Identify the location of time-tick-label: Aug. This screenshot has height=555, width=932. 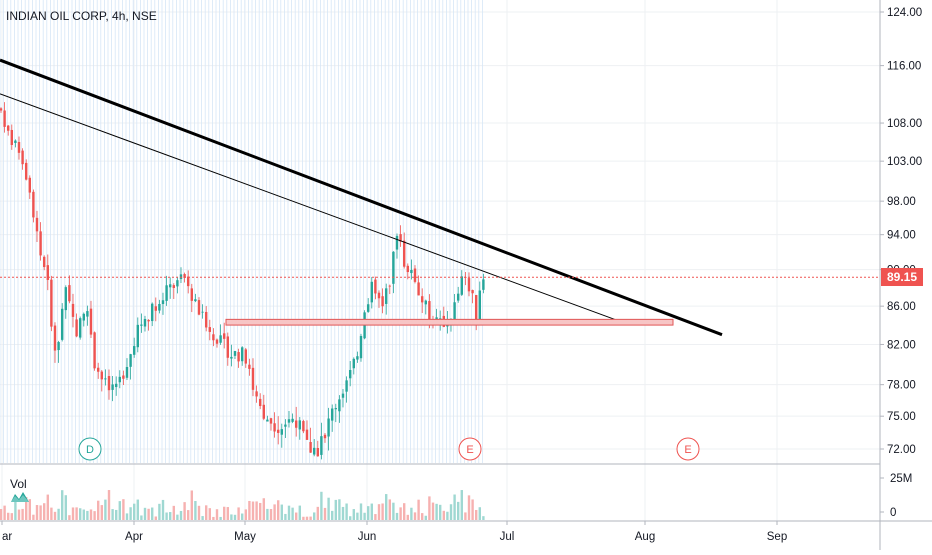
(645, 537).